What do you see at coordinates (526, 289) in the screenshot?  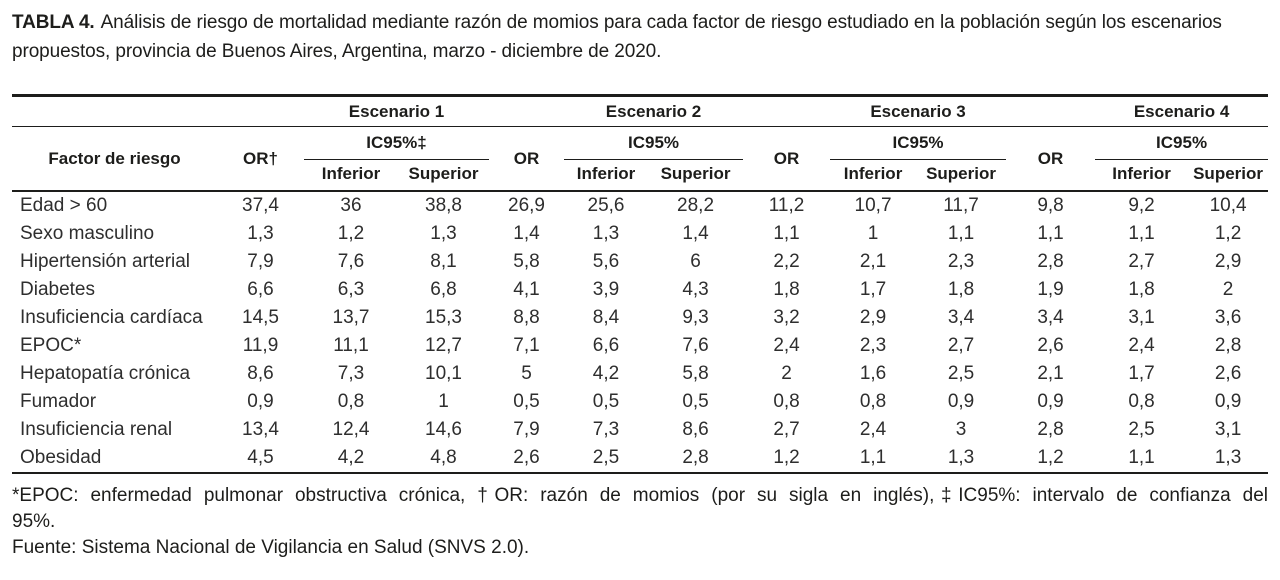 I see `table-cell: 4,1` at bounding box center [526, 289].